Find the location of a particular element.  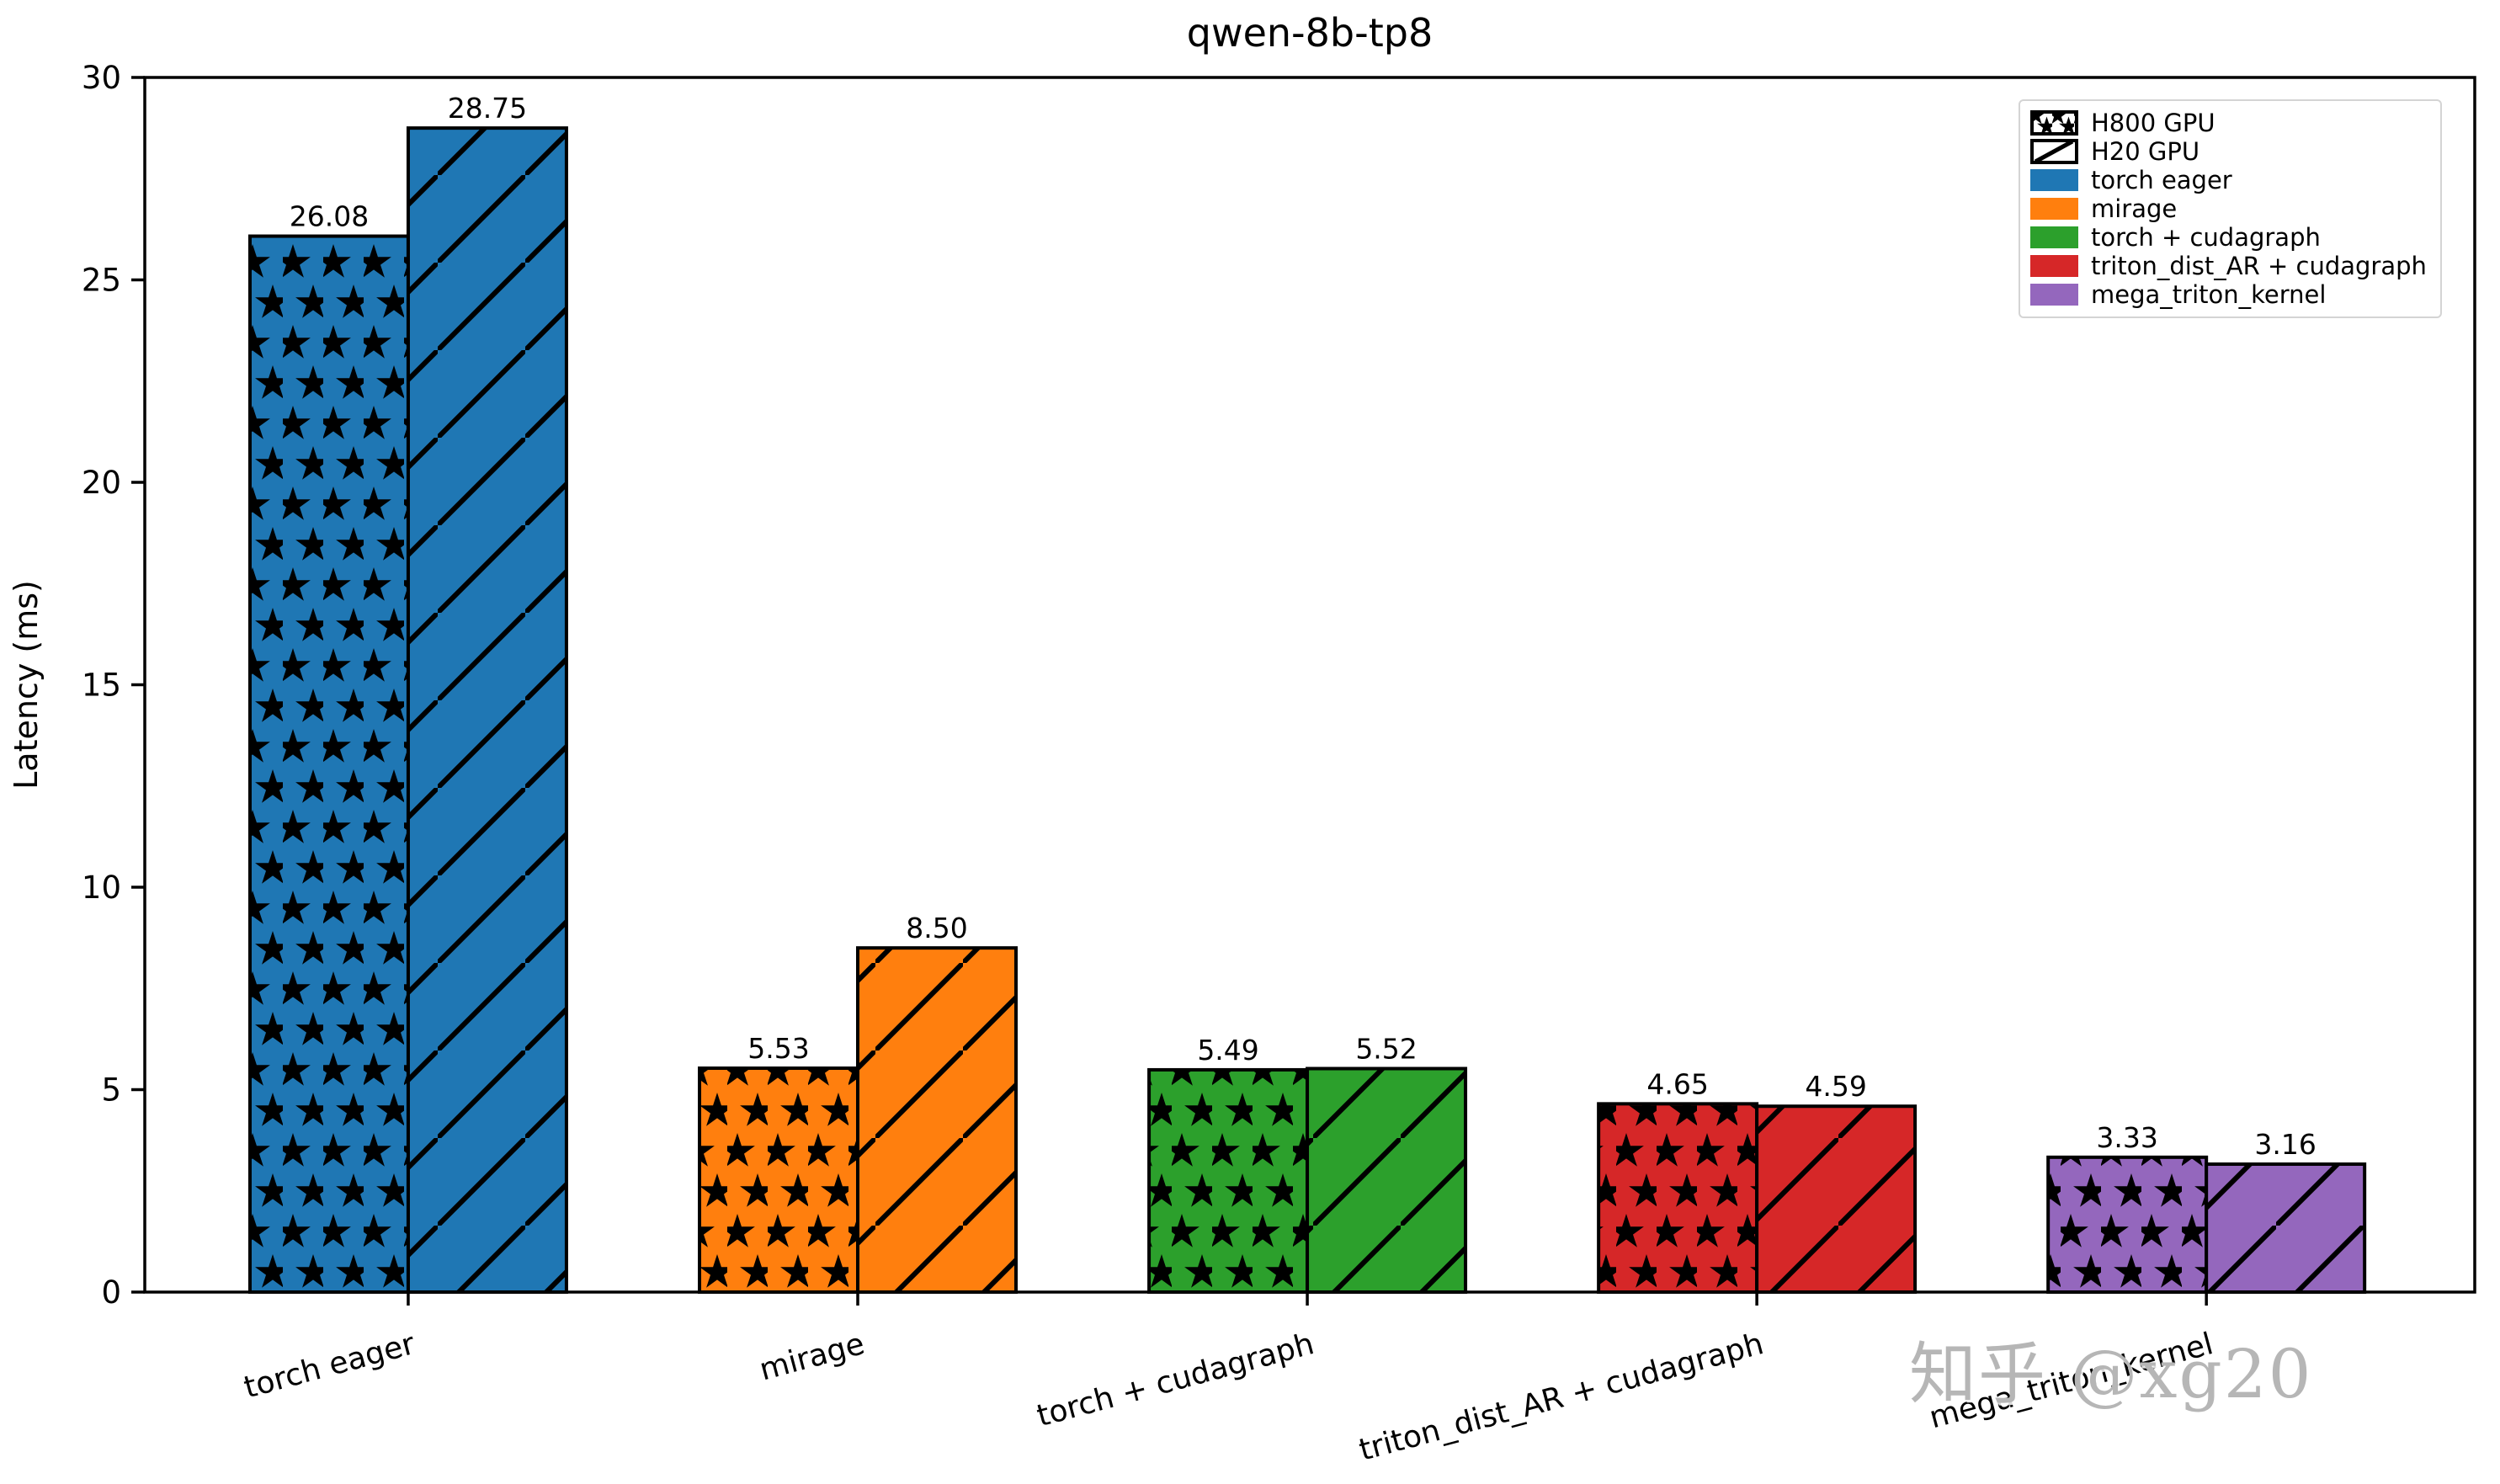

bar-mirage-h800 is located at coordinates (779, 1180).